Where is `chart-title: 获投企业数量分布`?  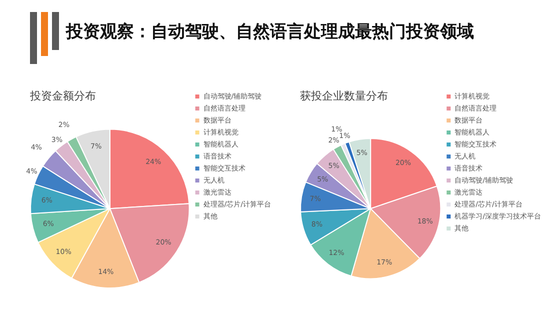 chart-title: 获投企业数量分布 is located at coordinates (344, 95).